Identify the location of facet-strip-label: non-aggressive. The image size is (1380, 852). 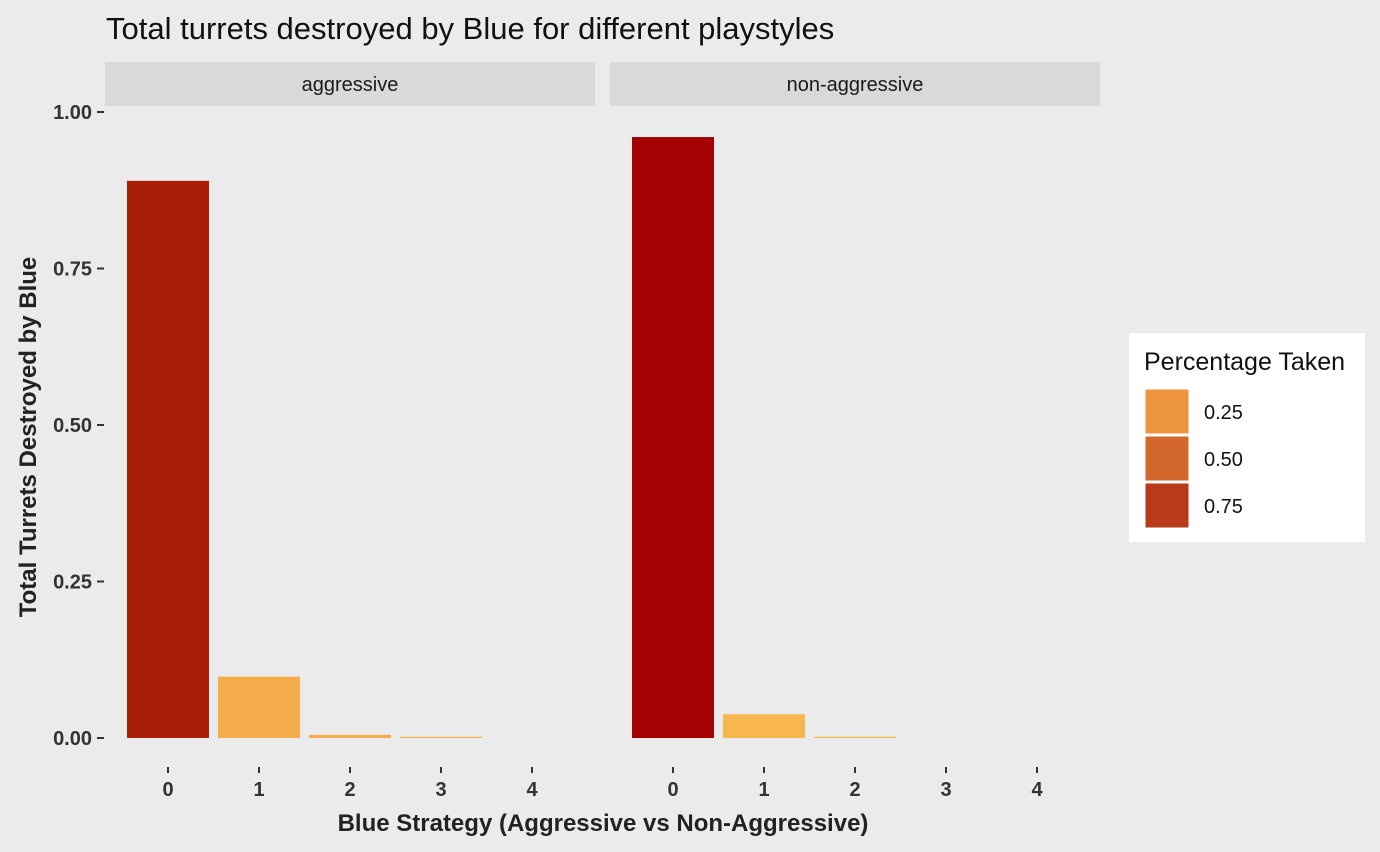
(855, 85).